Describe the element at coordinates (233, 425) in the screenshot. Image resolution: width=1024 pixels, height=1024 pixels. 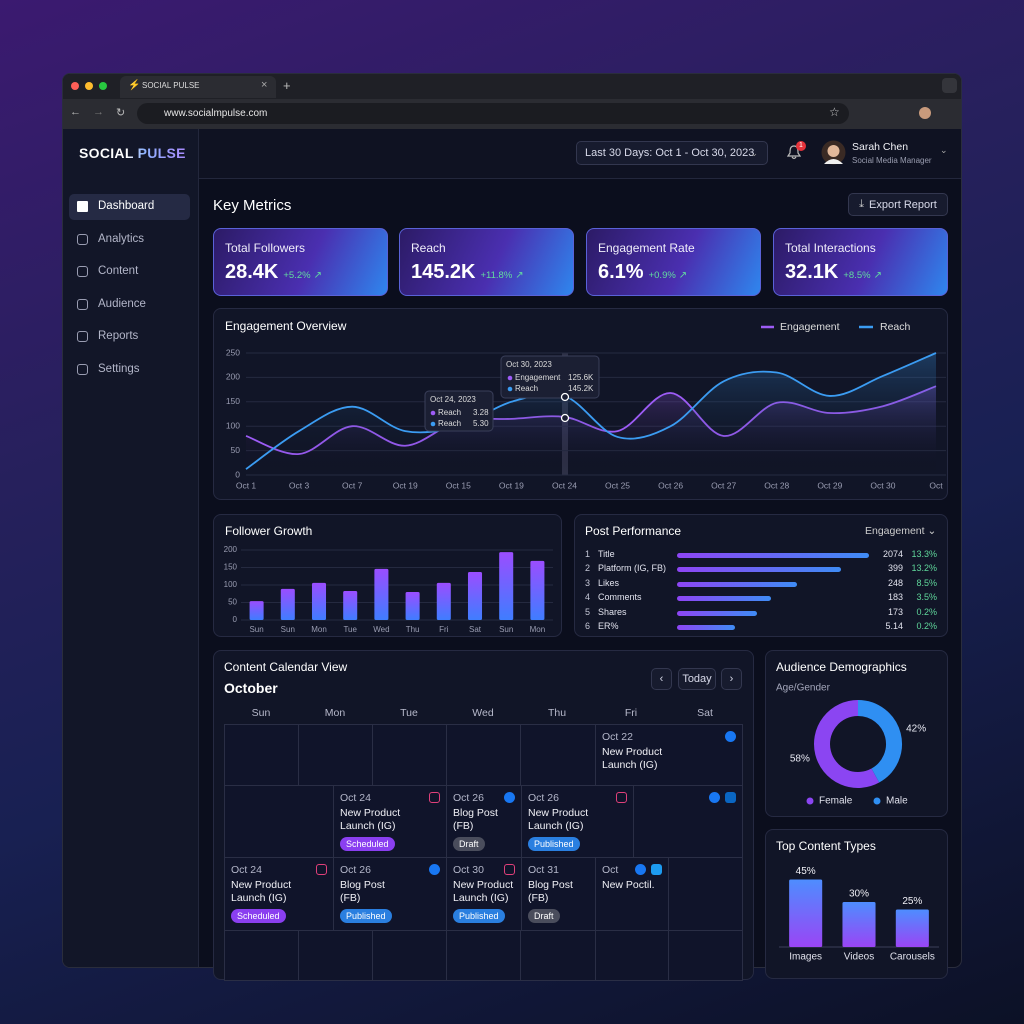
I see `y-tick-label: 100` at that location.